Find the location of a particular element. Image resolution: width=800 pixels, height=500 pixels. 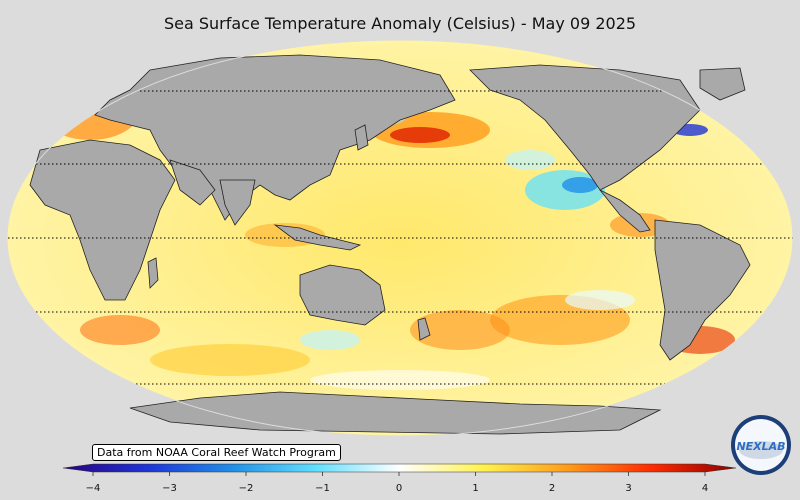

logo-text: NEXLAB is located at coordinates (760, 446).